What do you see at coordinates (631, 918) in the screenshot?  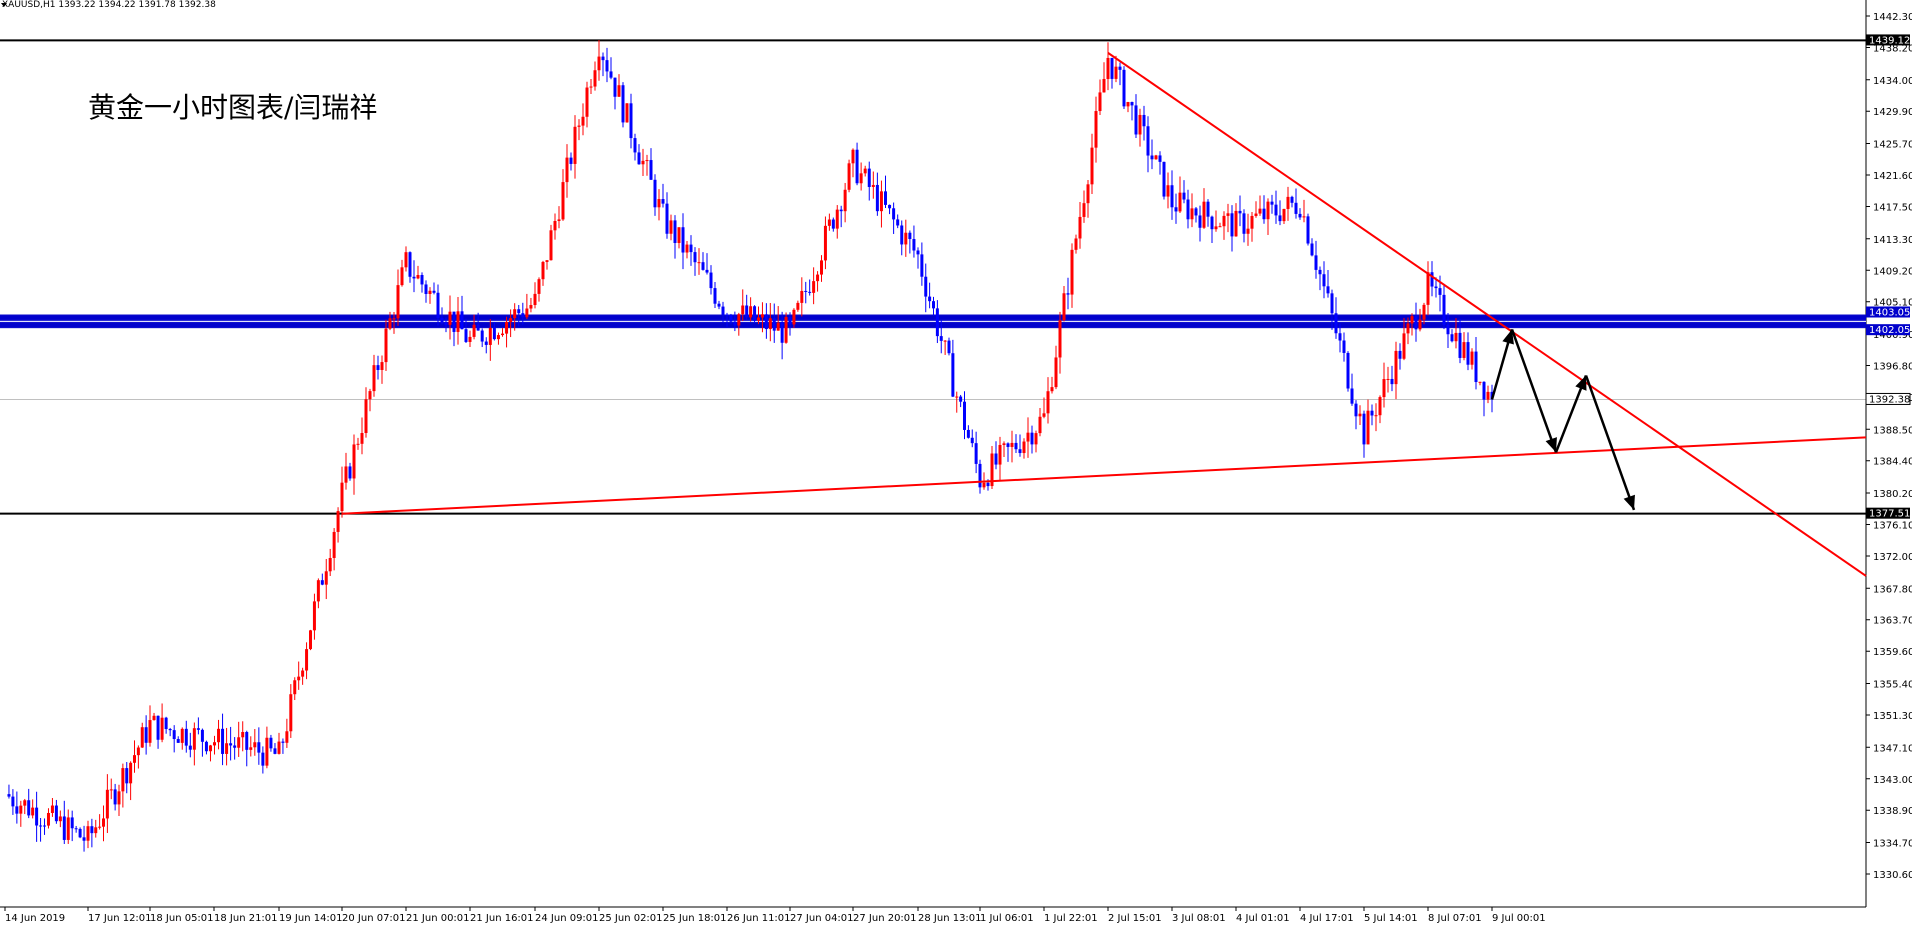 I see `x-tick-label: 25 Jun 02:01` at bounding box center [631, 918].